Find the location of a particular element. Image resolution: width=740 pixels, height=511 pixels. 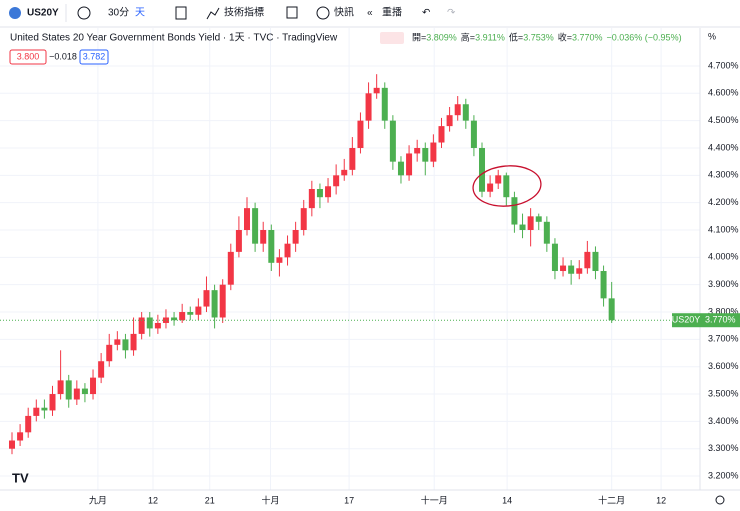

annotation-circle is located at coordinates (507, 186).